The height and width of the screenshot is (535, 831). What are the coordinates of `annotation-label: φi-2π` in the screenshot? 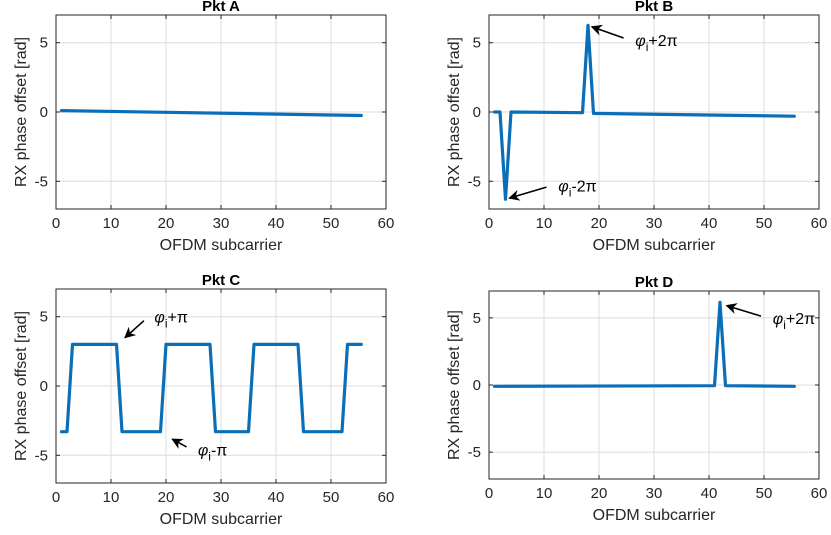 It's located at (577, 188).